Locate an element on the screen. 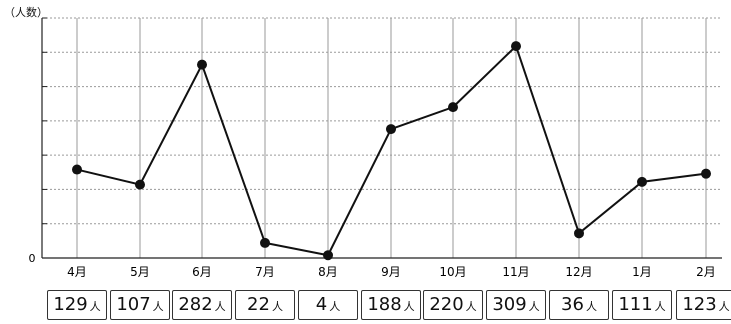 Image resolution: width=731 pixels, height=324 pixels. value-box-7: 309 人 is located at coordinates (516, 305).